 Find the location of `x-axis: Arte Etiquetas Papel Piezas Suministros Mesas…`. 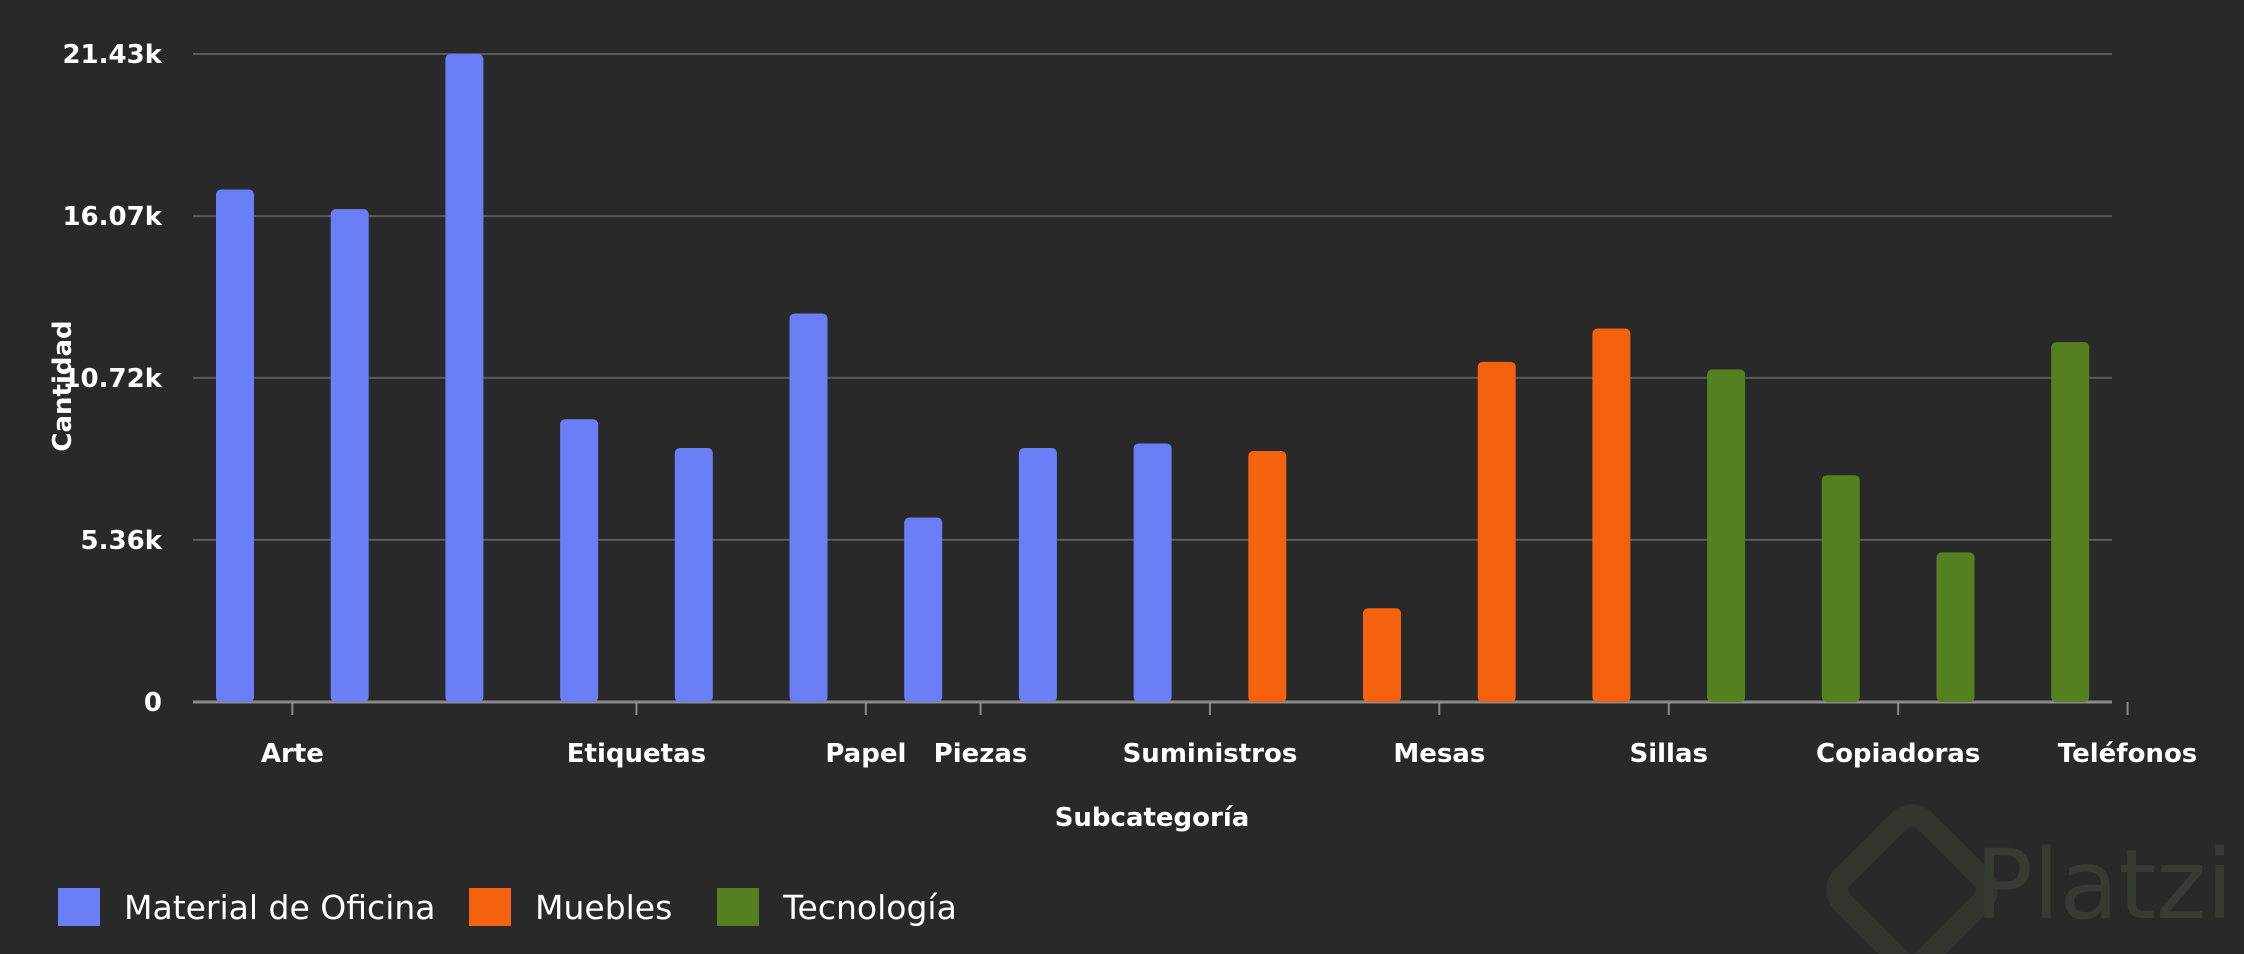

x-axis: Arte Etiquetas Papel Piezas Suministros Mesas… is located at coordinates (1229, 735).